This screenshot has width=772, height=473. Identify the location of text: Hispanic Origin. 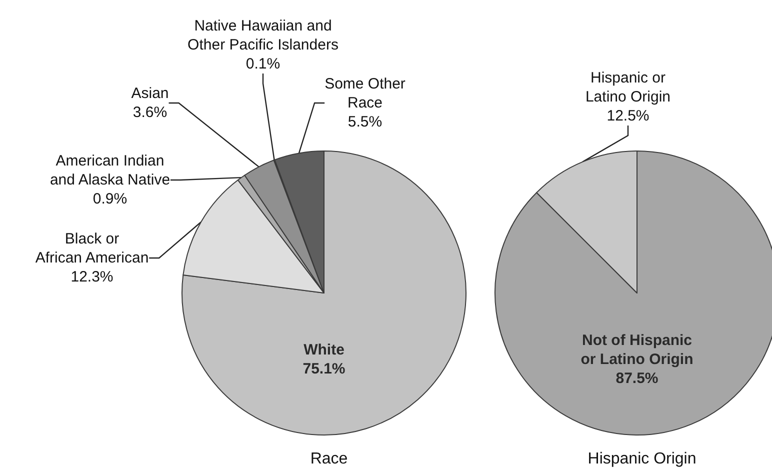
(642, 459).